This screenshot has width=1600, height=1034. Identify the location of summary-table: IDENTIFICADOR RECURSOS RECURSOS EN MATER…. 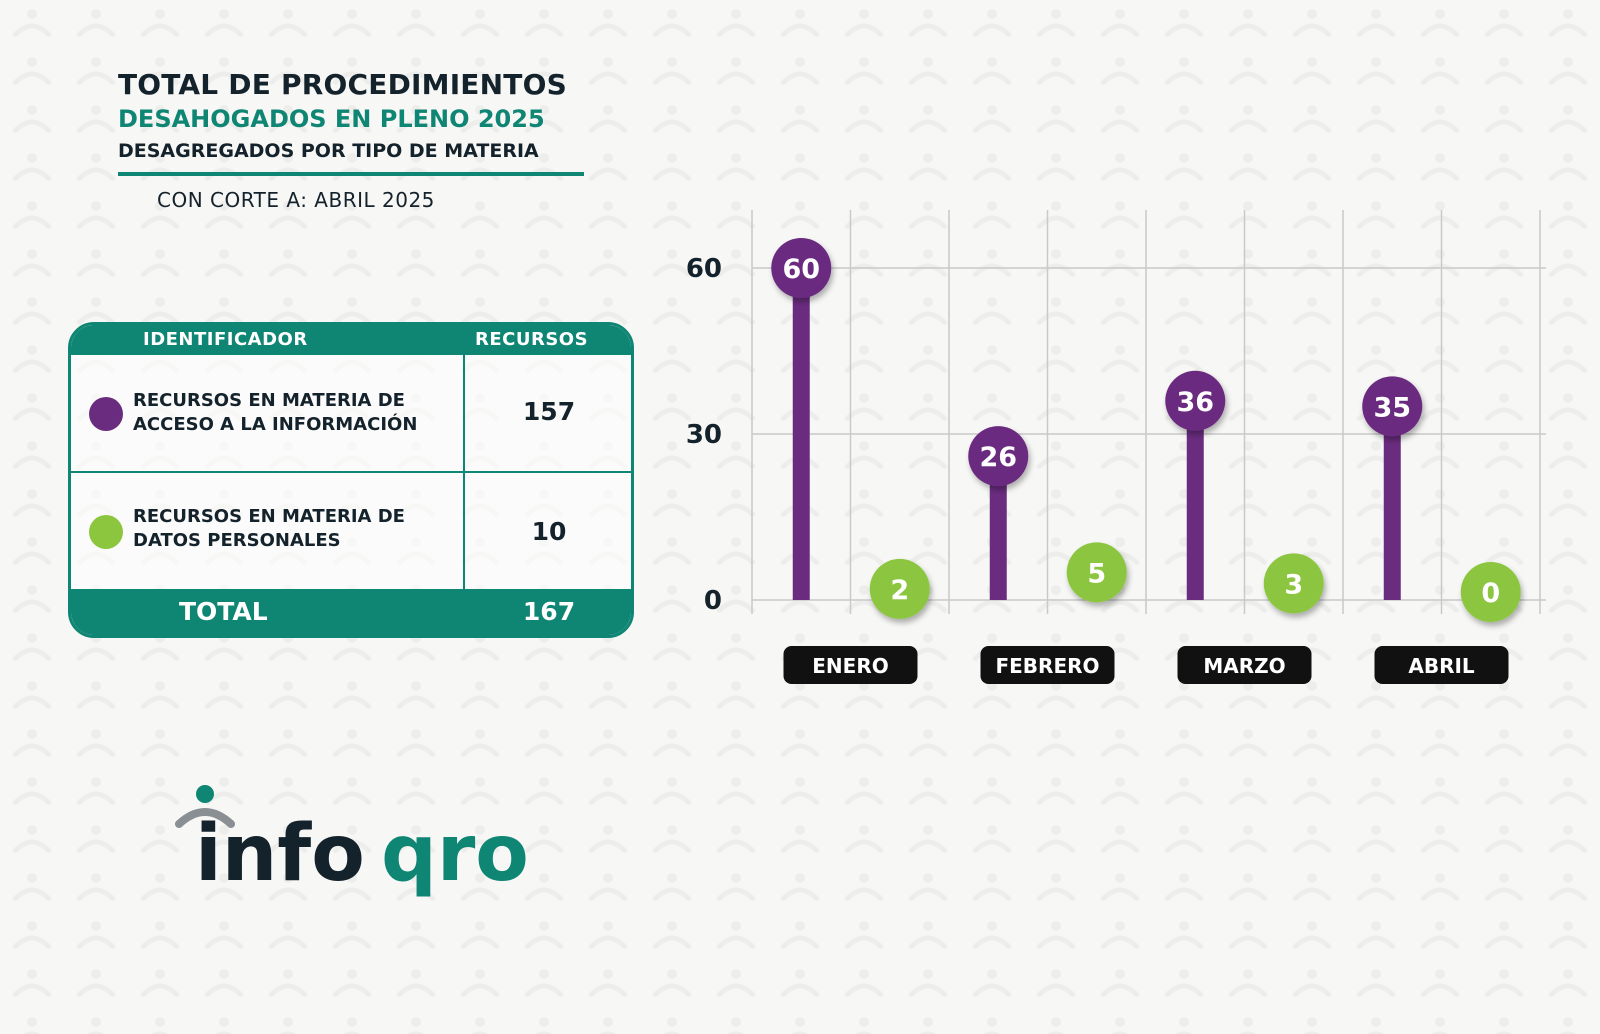
(351, 480).